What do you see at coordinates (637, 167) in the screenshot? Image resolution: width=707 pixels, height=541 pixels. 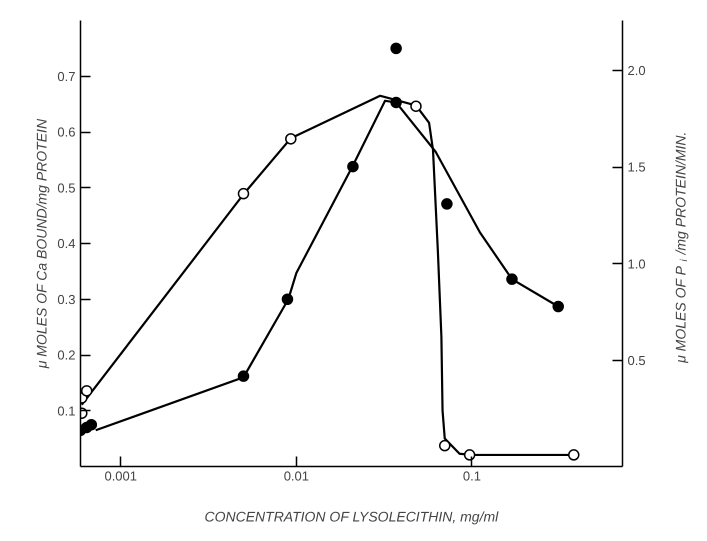 I see `y2-tick-label: 1.5` at bounding box center [637, 167].